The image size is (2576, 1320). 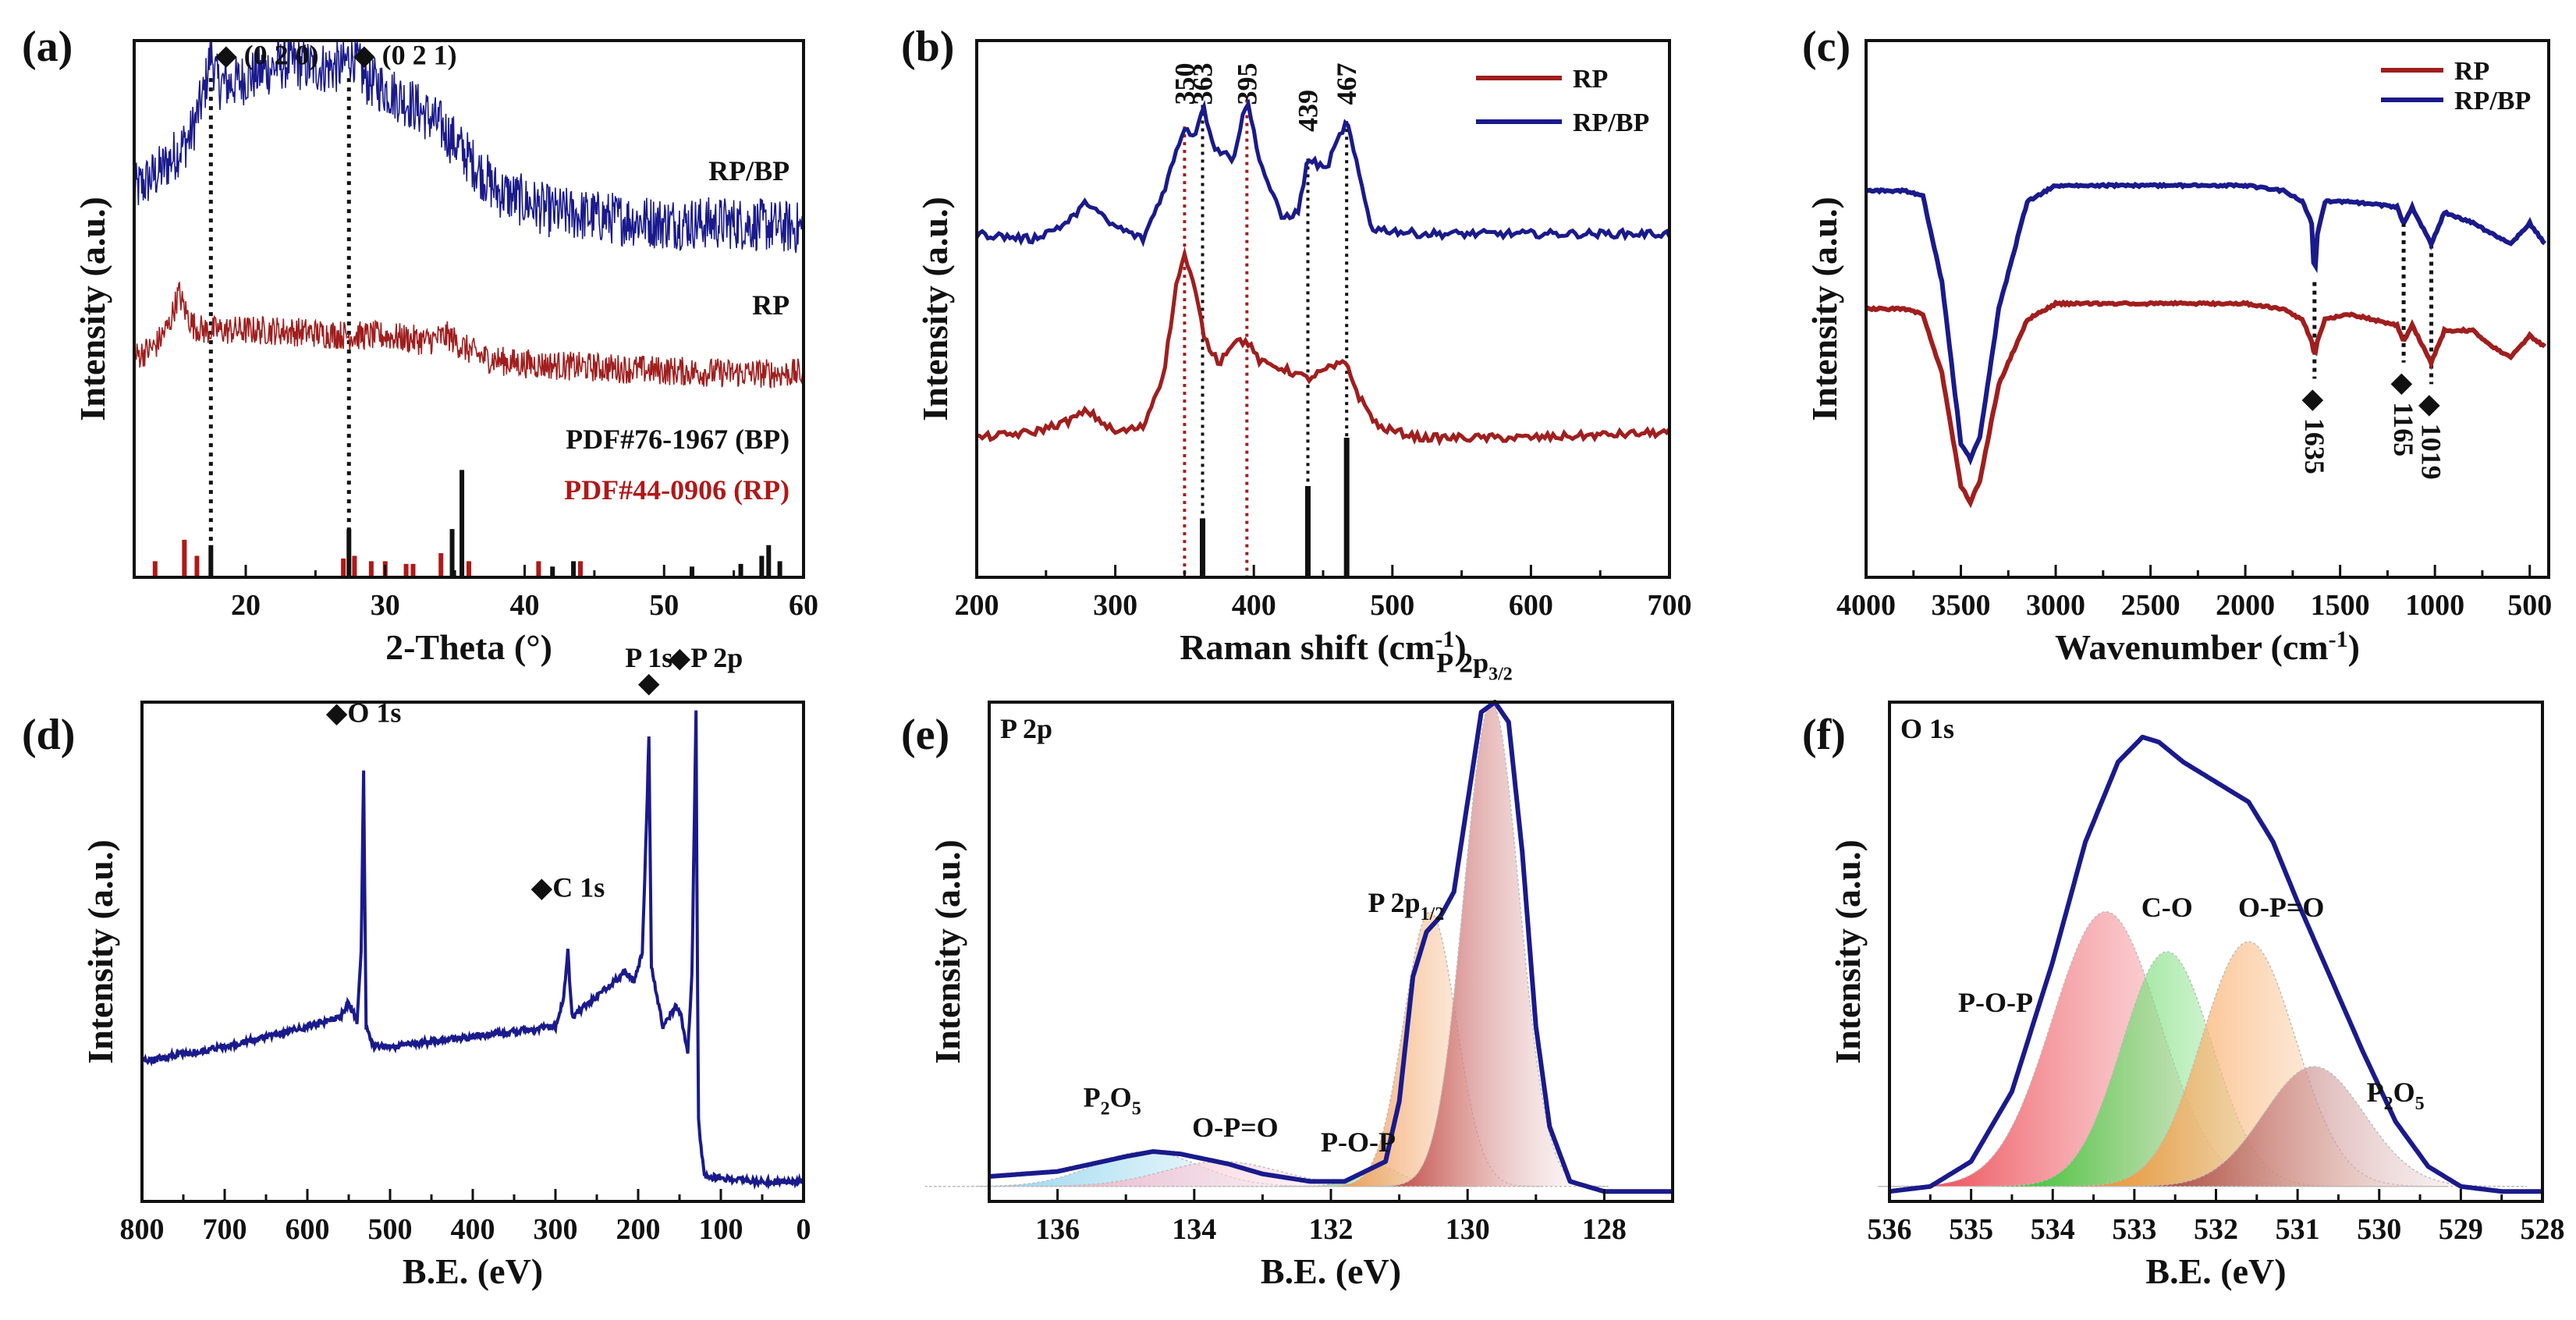 What do you see at coordinates (927, 47) in the screenshot?
I see `panel-label-b: (b)` at bounding box center [927, 47].